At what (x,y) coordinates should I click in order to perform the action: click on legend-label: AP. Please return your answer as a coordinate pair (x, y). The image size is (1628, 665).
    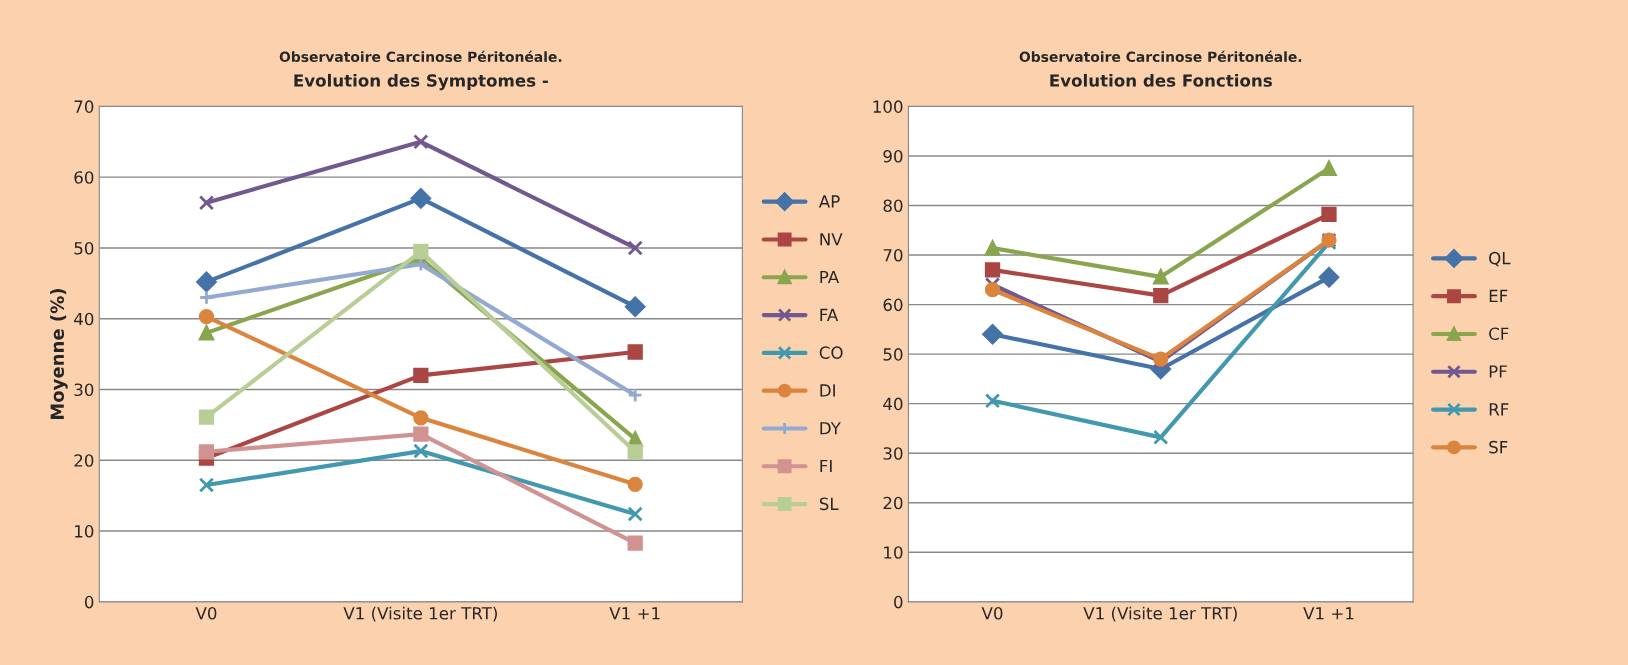
    Looking at the image, I should click on (829, 201).